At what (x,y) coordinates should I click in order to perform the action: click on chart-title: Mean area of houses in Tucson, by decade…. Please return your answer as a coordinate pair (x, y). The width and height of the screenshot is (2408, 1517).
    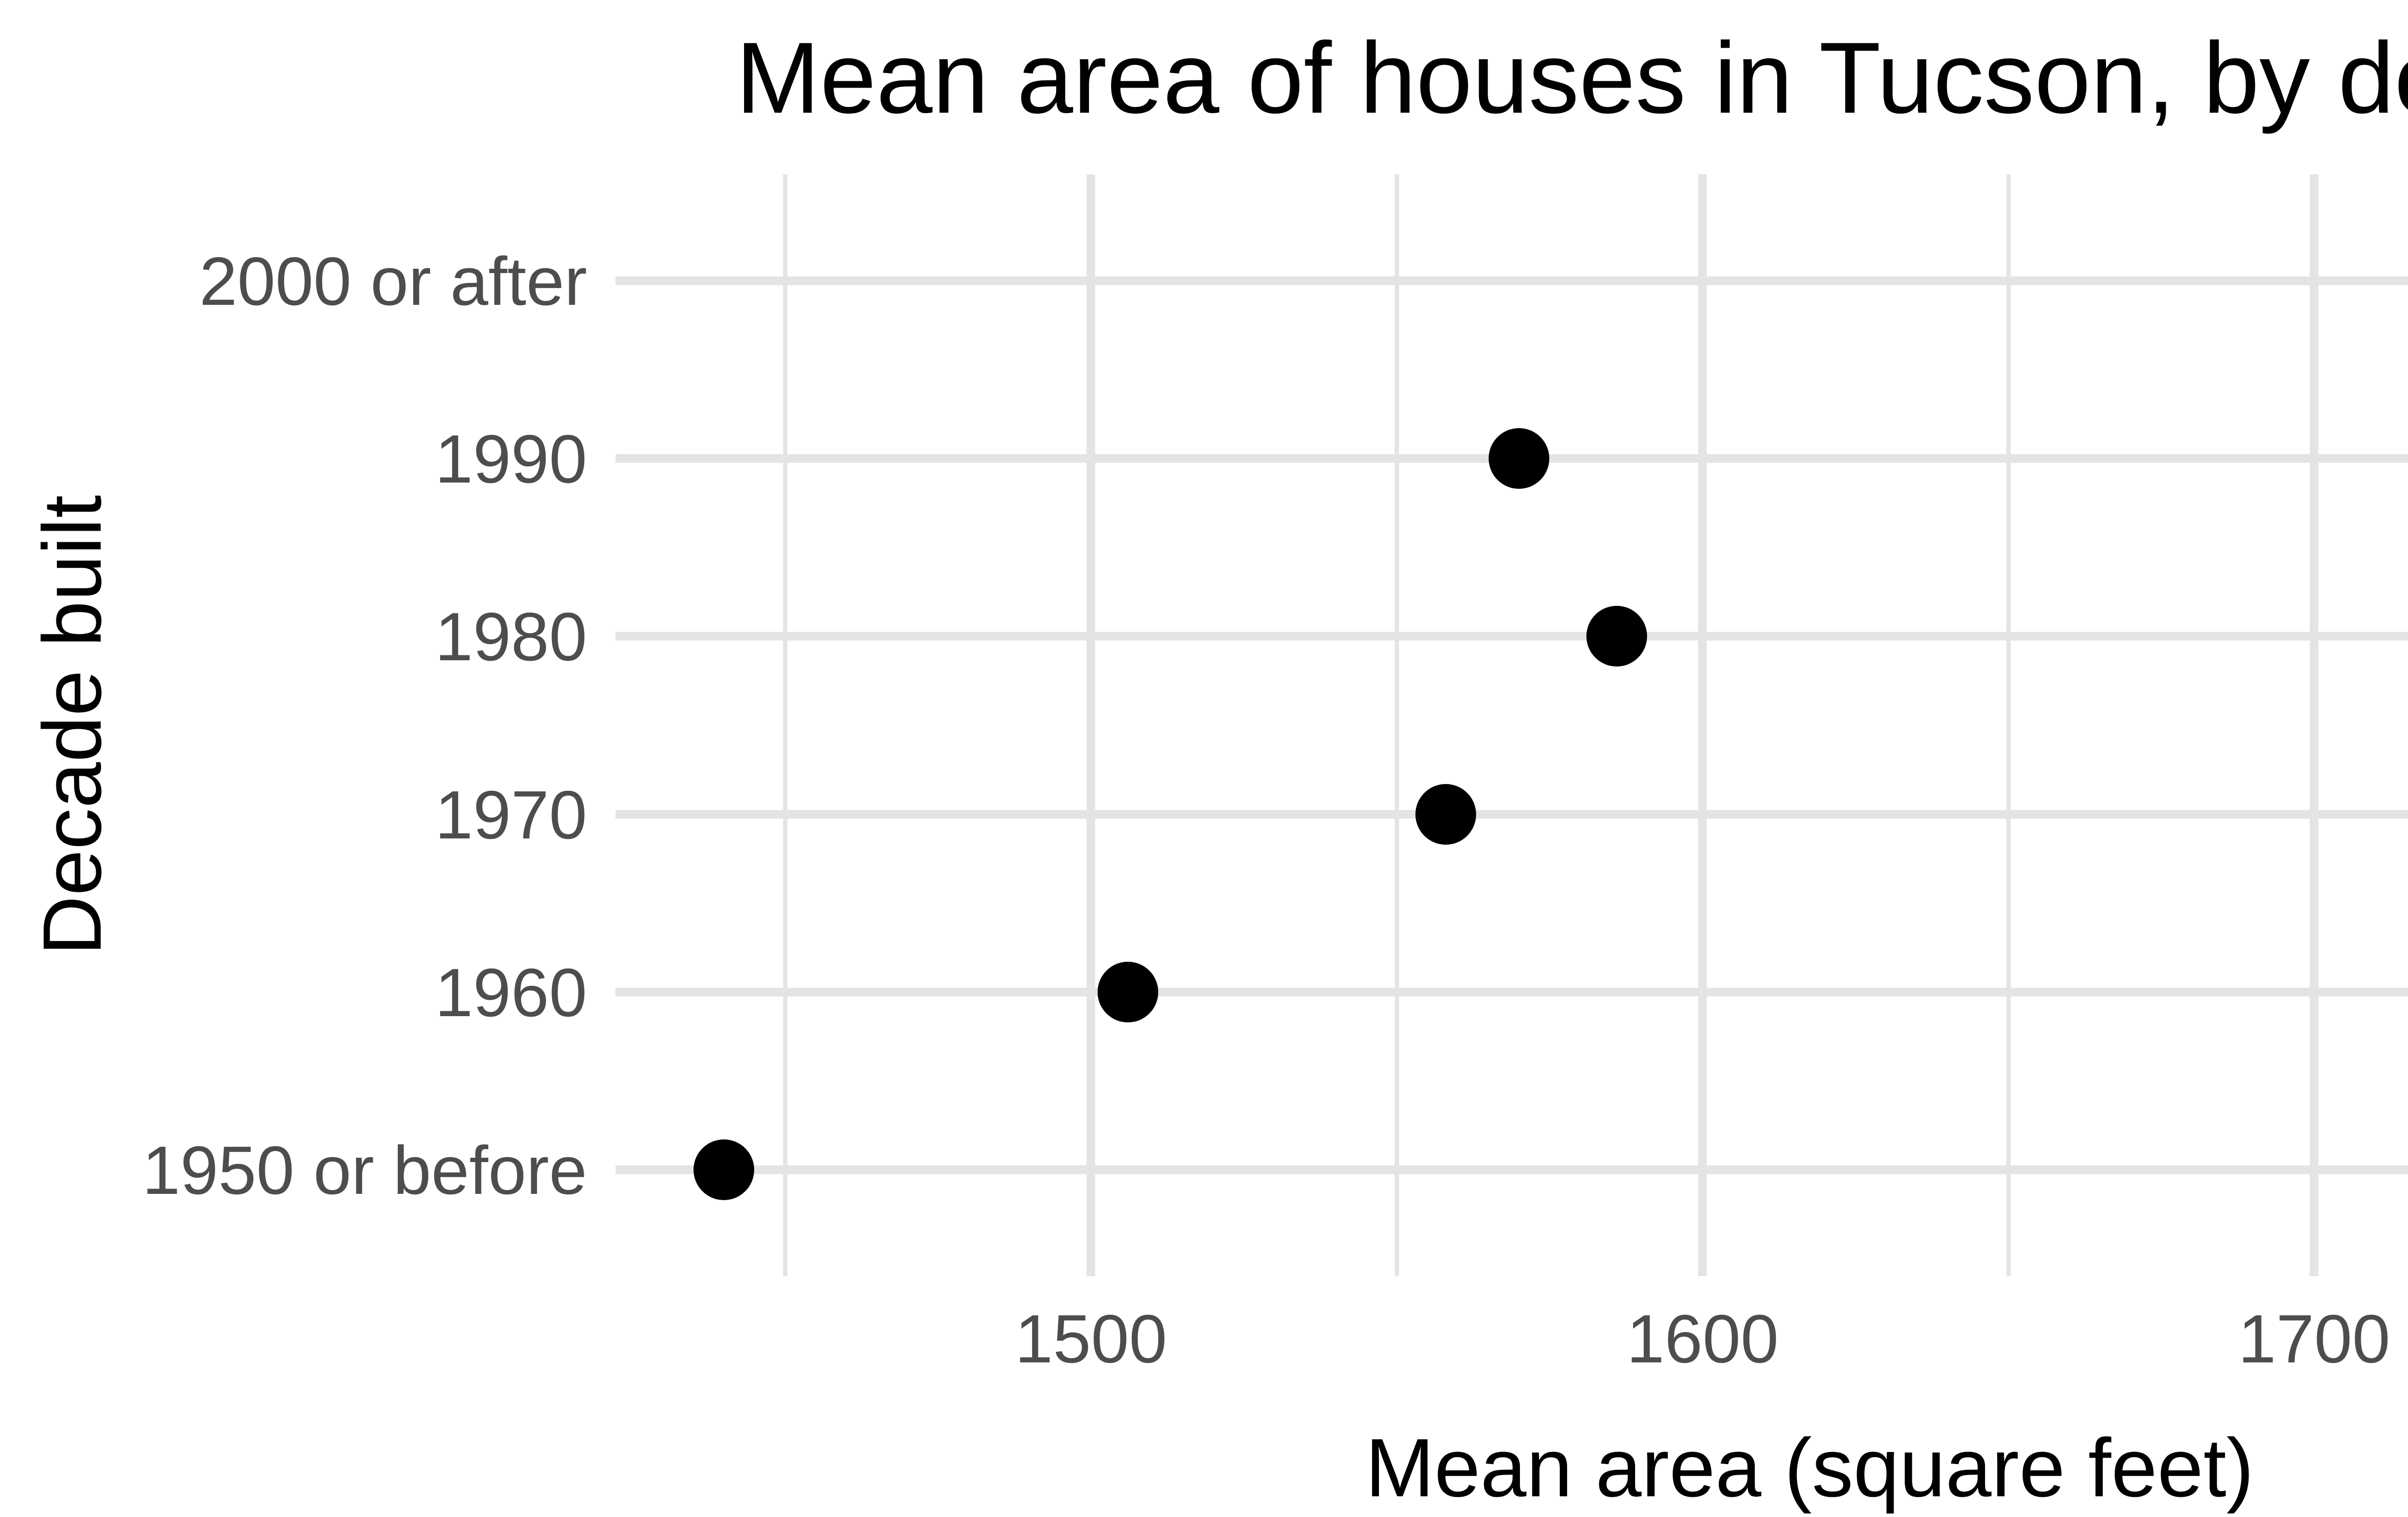
    Looking at the image, I should click on (1571, 77).